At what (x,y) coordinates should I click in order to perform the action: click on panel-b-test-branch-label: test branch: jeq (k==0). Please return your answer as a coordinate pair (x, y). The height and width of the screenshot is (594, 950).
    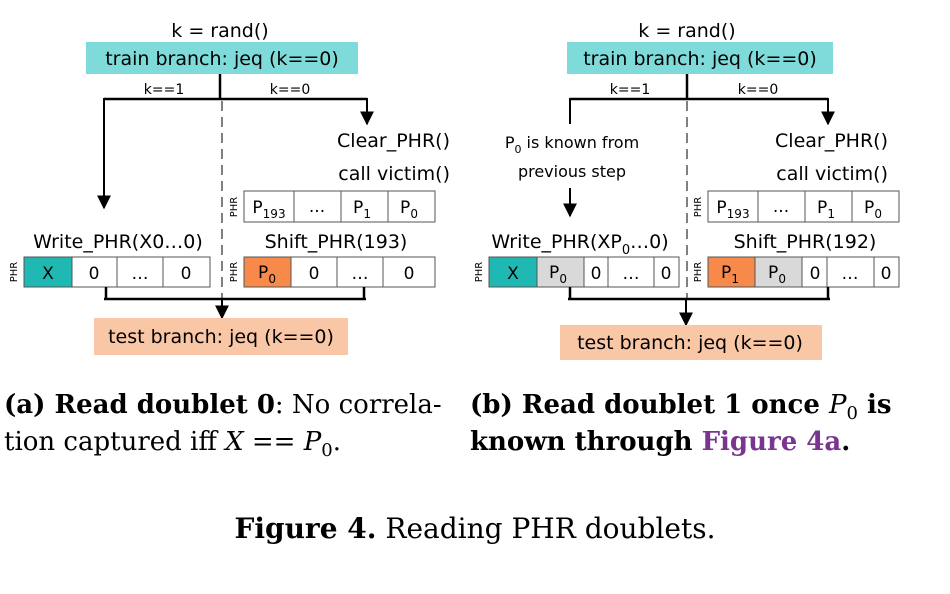
    Looking at the image, I should click on (690, 343).